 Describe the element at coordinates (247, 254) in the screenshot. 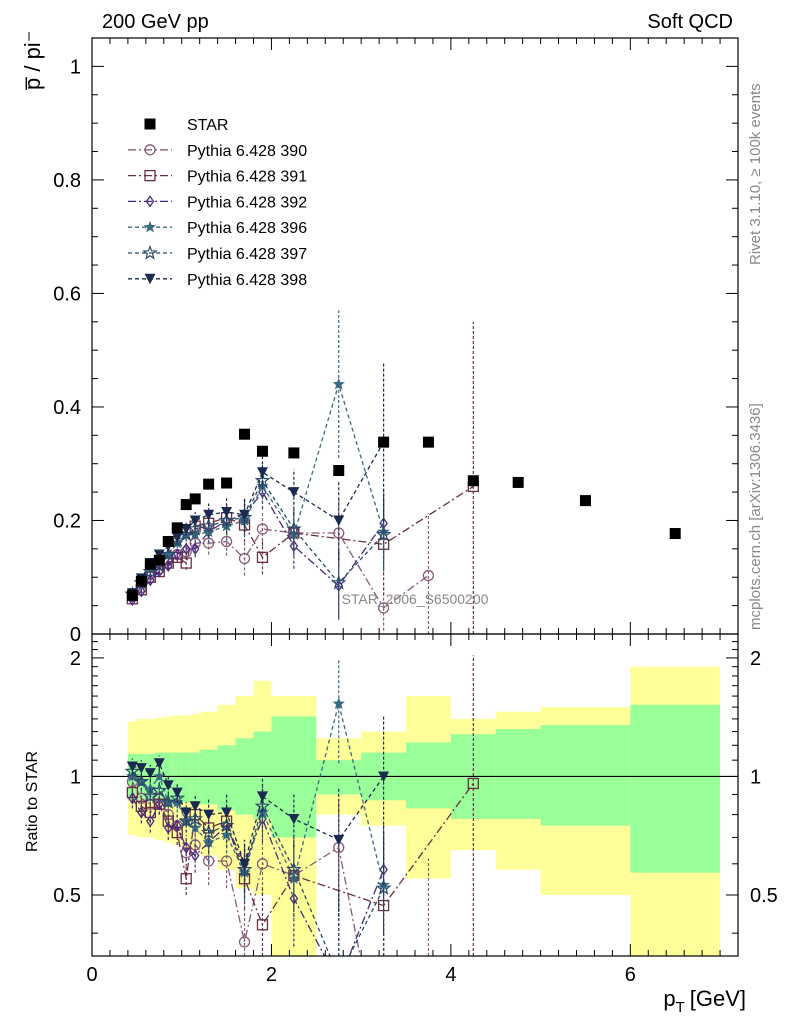

I see `legend-label: Pythia 6.428 397` at that location.